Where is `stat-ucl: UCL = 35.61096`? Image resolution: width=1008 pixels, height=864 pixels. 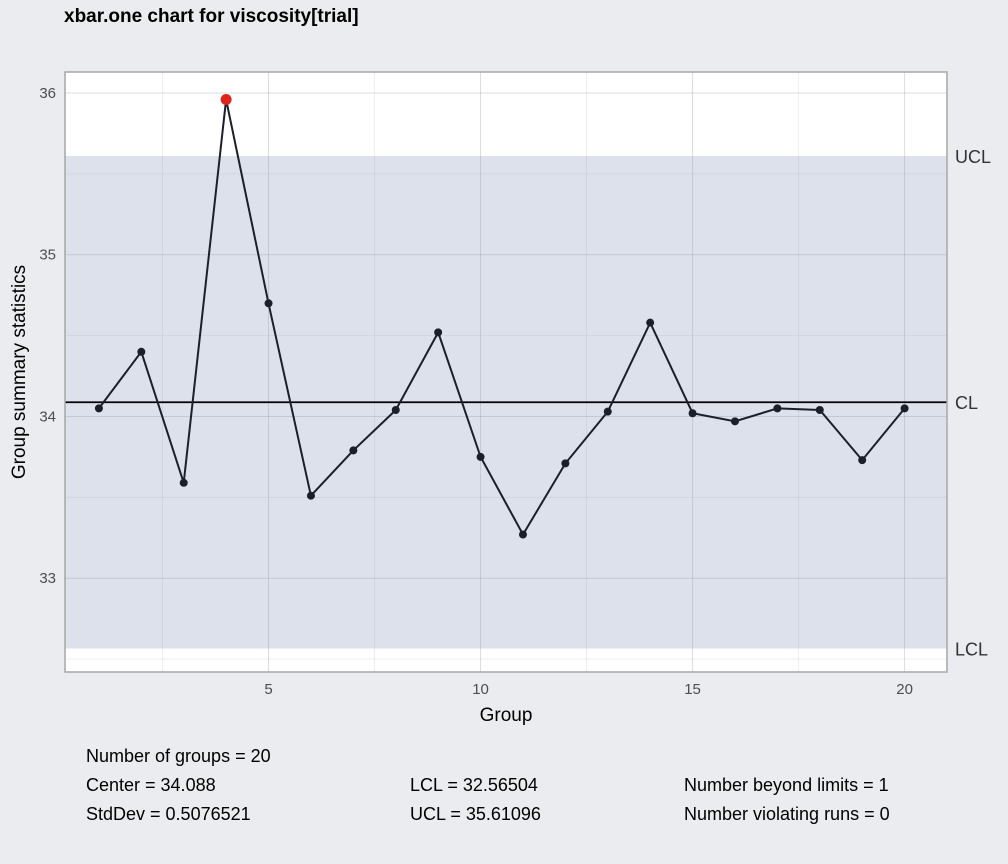 stat-ucl: UCL = 35.61096 is located at coordinates (475, 814).